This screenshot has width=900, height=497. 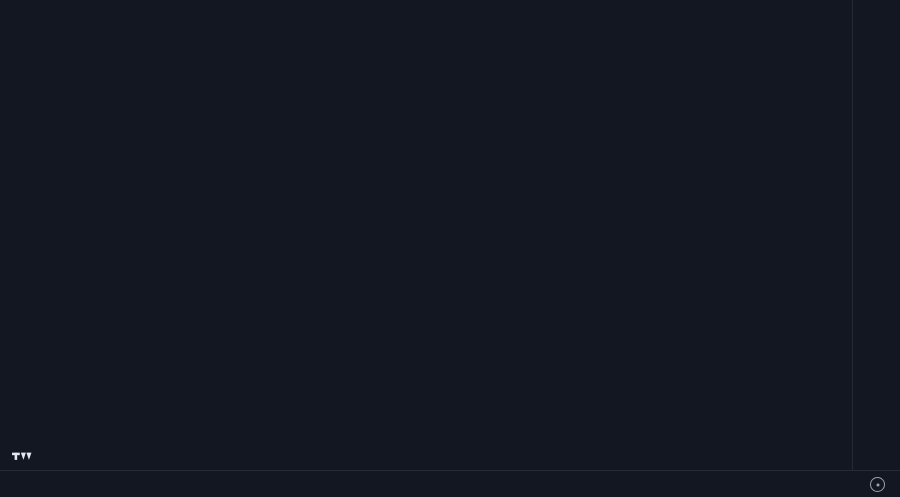 I want to click on tradingview-logo-icon, so click(x=22, y=456).